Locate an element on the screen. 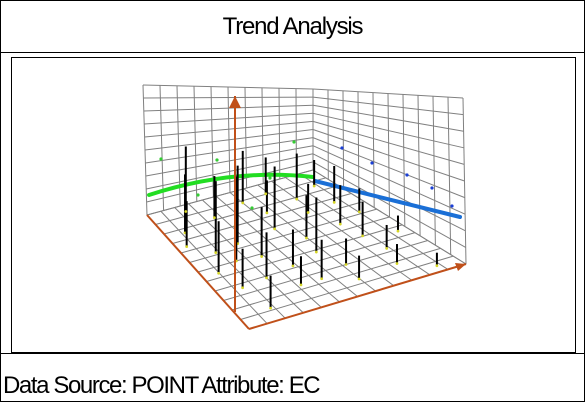 Image resolution: width=585 pixels, height=402 pixels. trend-curve-xz is located at coordinates (231, 184).